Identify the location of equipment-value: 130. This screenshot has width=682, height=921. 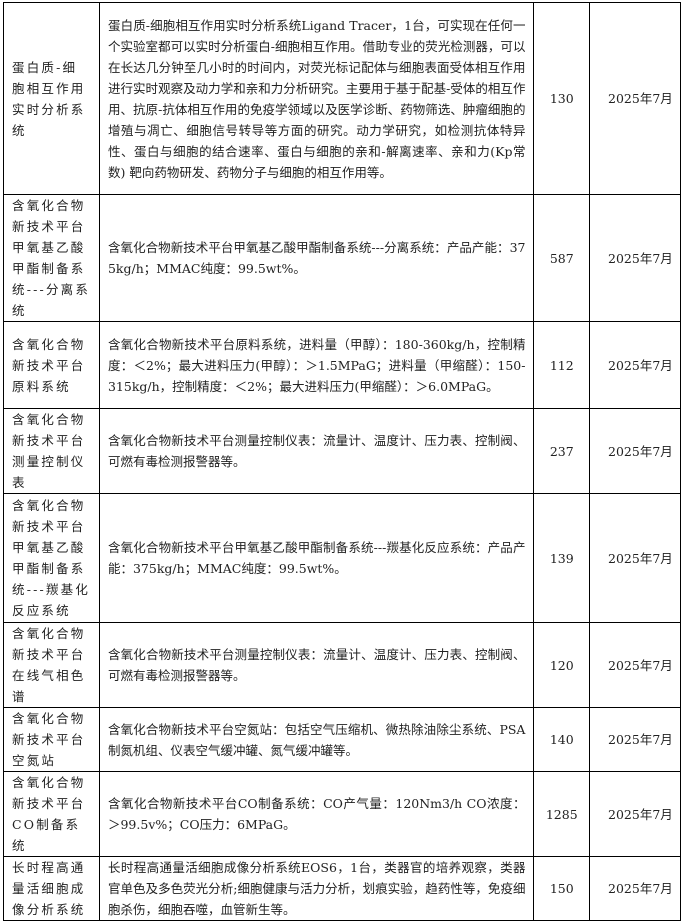
(562, 98).